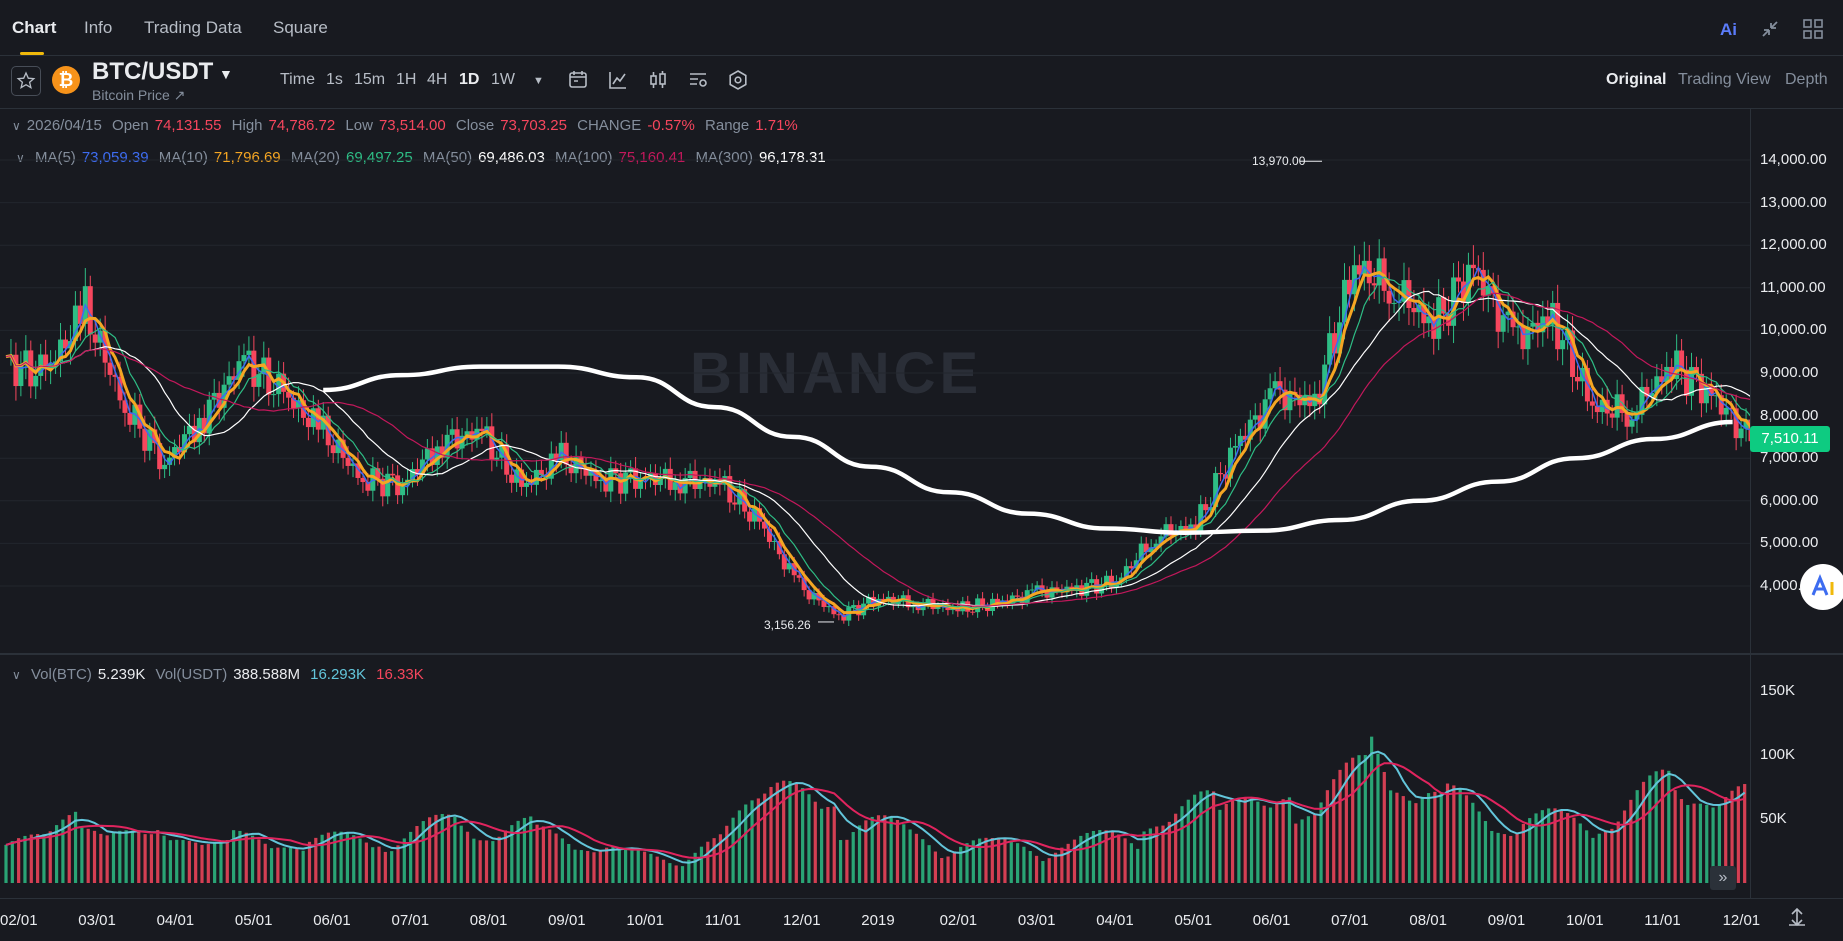  Describe the element at coordinates (1723, 878) in the screenshot. I see `scroll-to-latest-button: »` at that location.